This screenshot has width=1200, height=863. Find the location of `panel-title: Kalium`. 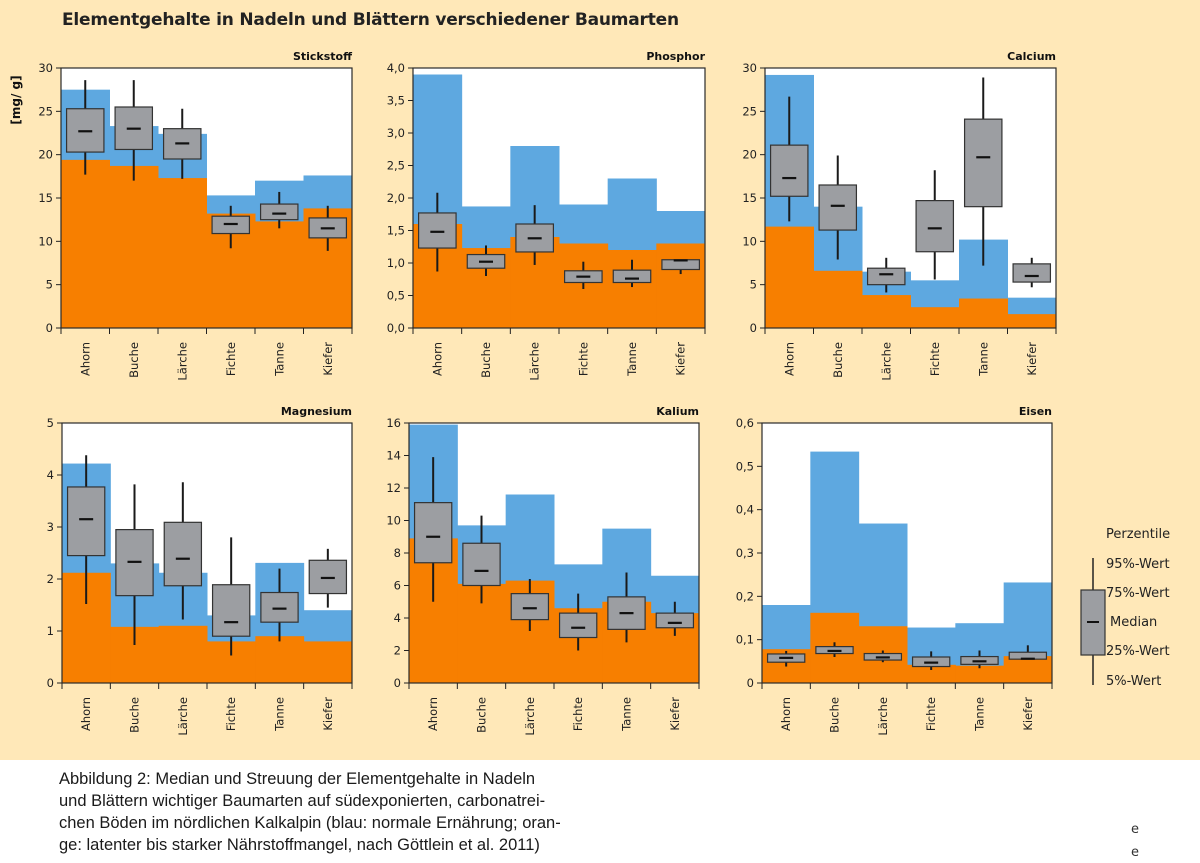

panel-title: Kalium is located at coordinates (677, 411).